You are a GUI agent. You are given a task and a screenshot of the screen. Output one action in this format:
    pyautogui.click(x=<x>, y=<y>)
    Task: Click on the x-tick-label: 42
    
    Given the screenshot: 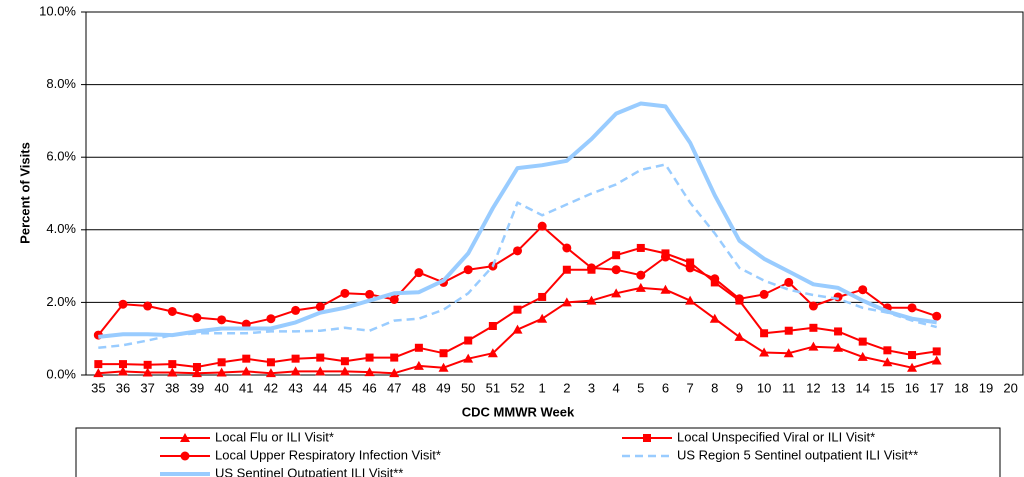 What is the action you would take?
    pyautogui.click(x=271, y=387)
    